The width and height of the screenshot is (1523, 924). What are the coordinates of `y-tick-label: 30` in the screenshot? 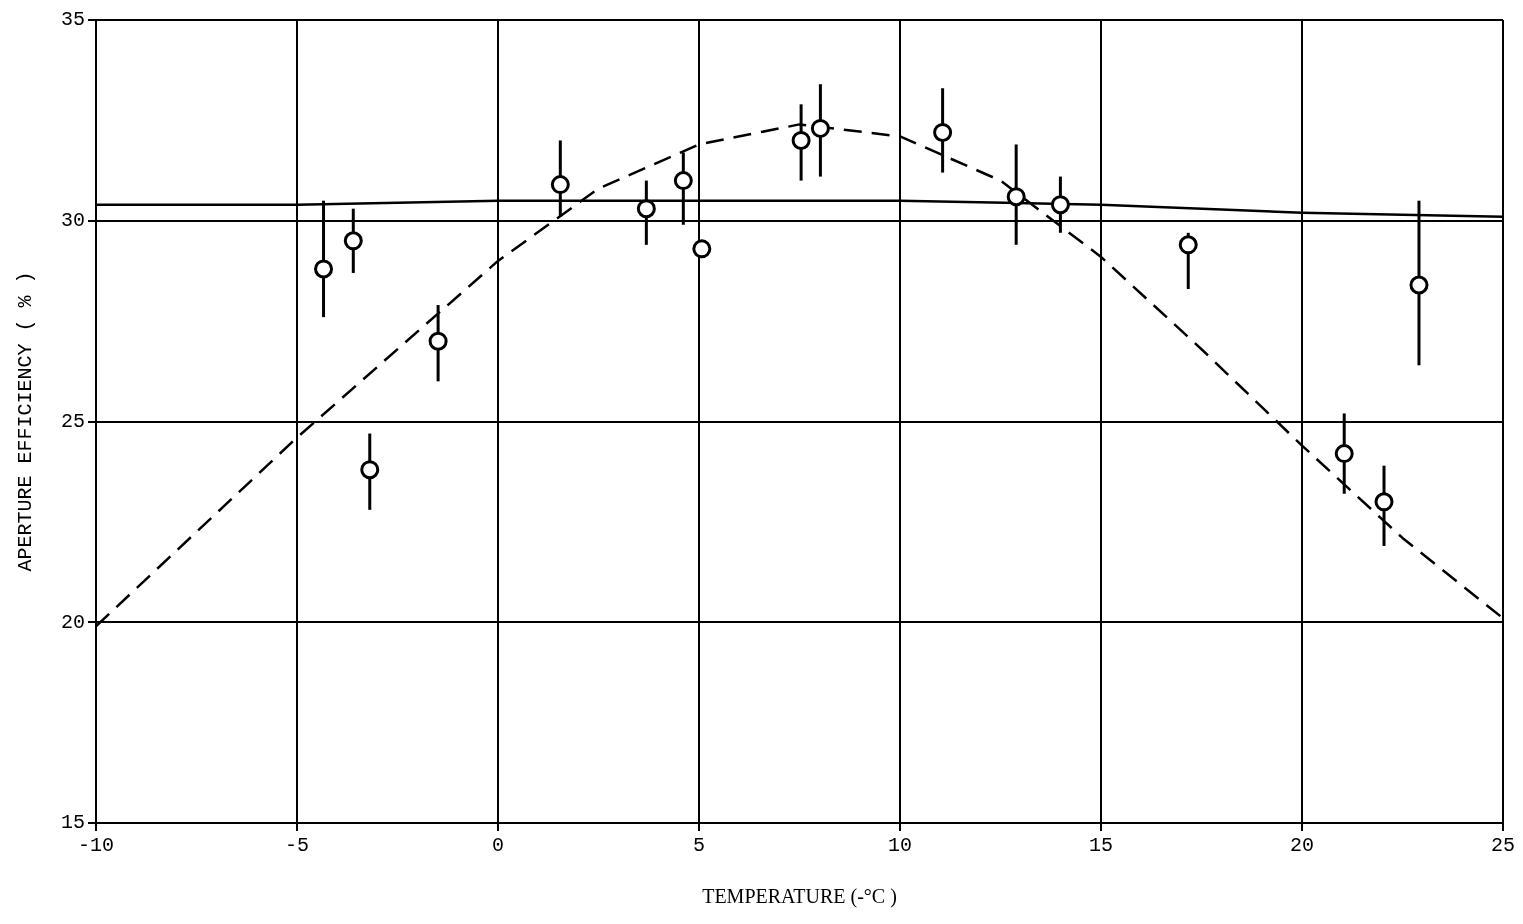 It's located at (72, 221).